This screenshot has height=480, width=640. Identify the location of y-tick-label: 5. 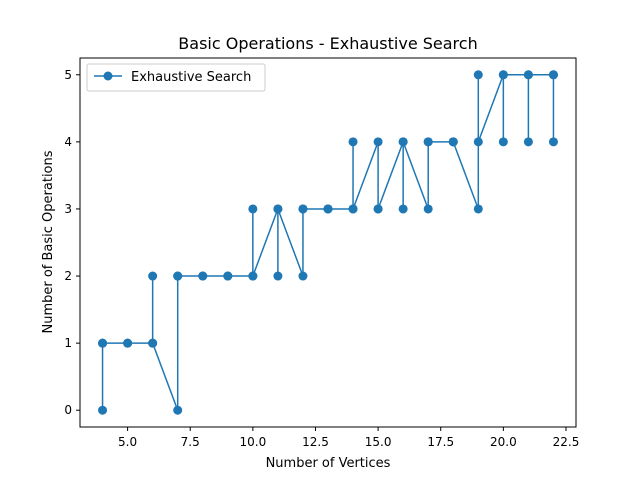
(68, 75).